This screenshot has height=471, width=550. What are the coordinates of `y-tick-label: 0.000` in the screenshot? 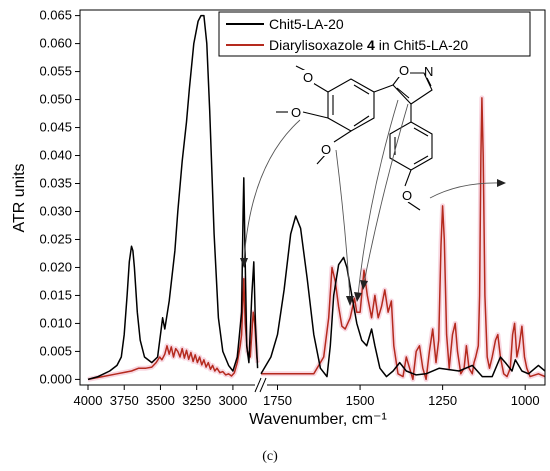 It's located at (55, 378).